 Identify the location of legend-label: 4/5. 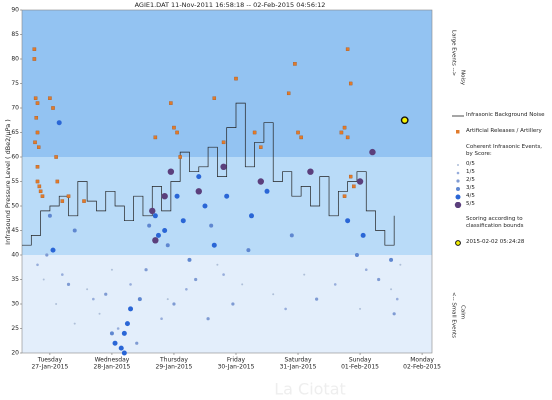
(470, 196).